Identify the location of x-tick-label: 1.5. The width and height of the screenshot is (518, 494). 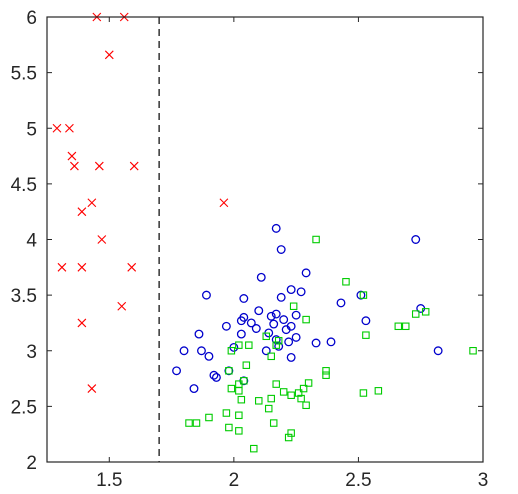
(109, 480).